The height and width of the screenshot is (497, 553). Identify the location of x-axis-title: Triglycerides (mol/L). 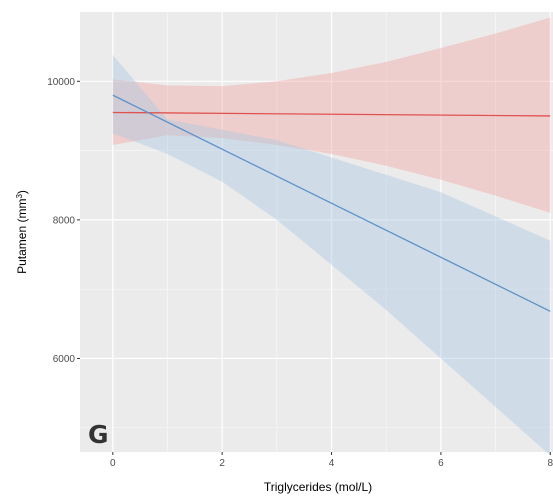
(318, 487).